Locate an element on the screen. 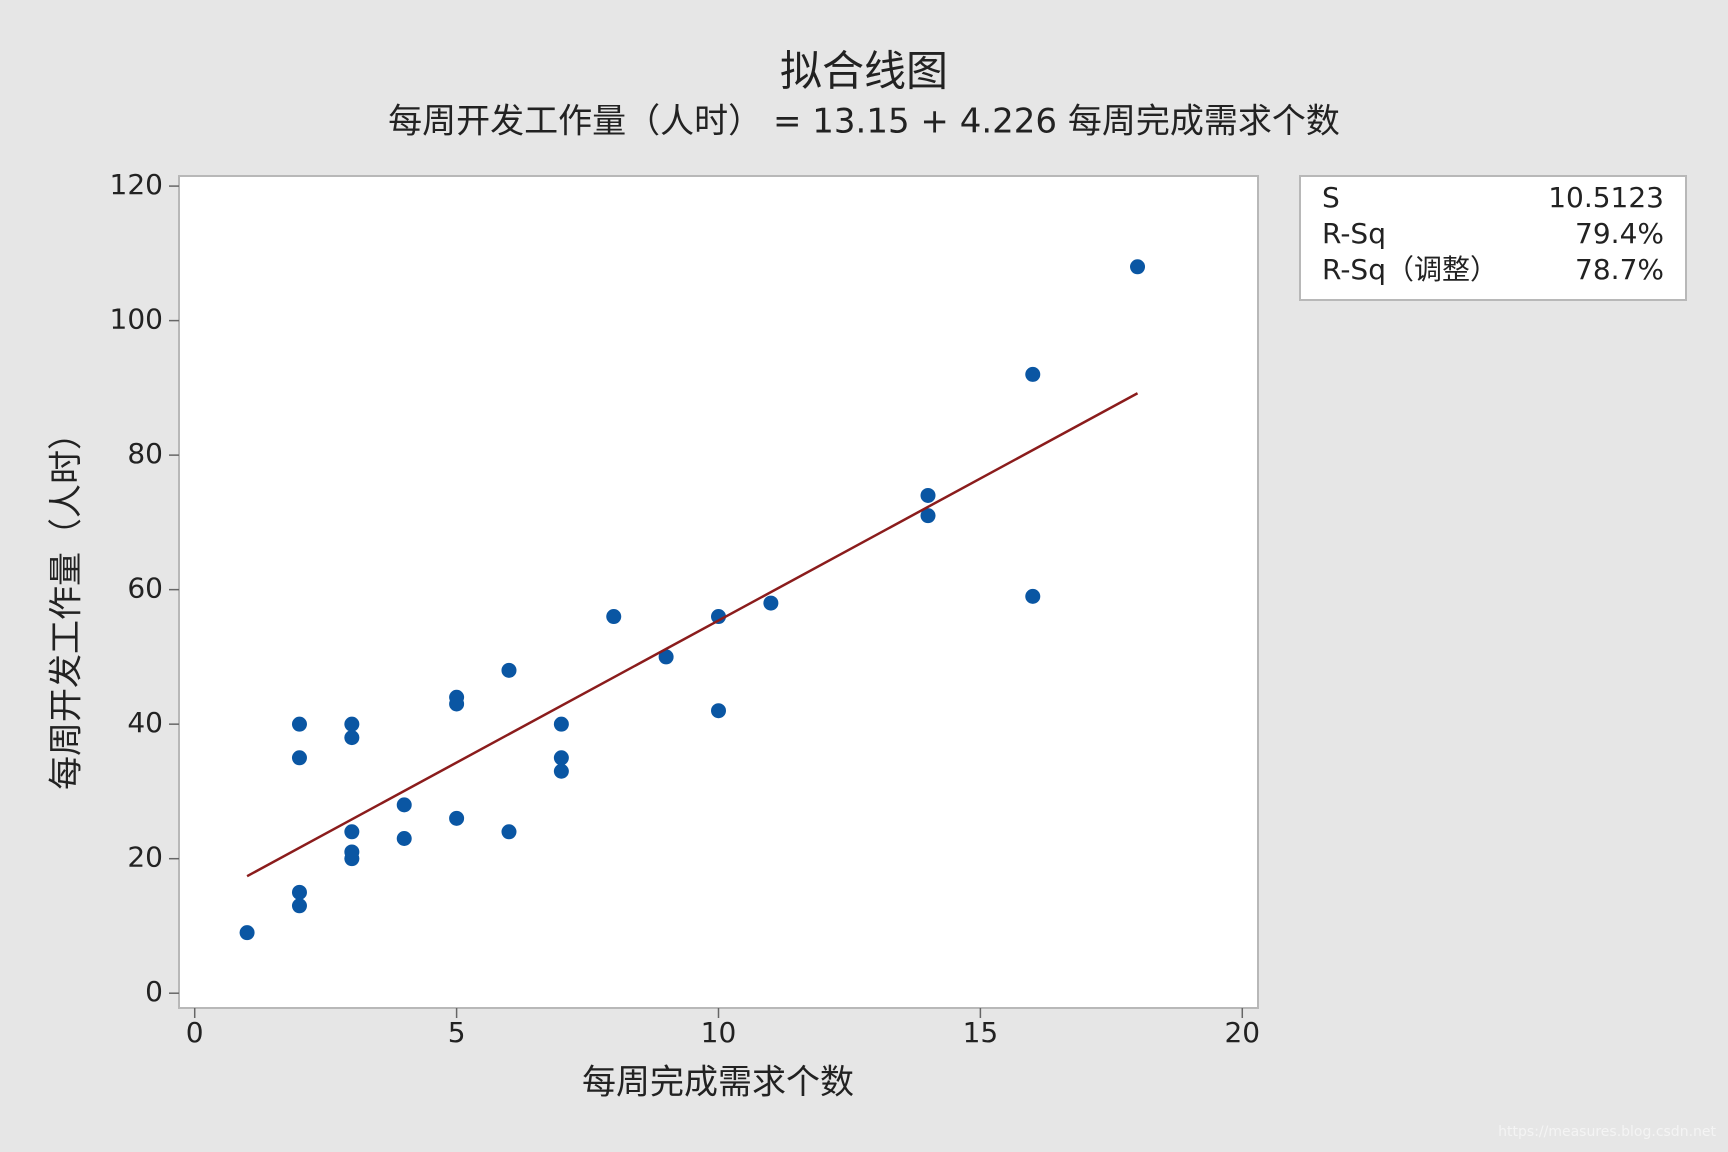 The image size is (1728, 1152). x-axis-label: 每周完成需求个数 is located at coordinates (718, 1083).